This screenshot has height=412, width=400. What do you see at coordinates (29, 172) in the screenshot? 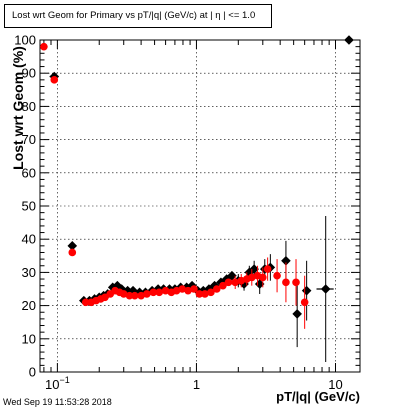
I see `y-tick-label: 60` at bounding box center [29, 172].